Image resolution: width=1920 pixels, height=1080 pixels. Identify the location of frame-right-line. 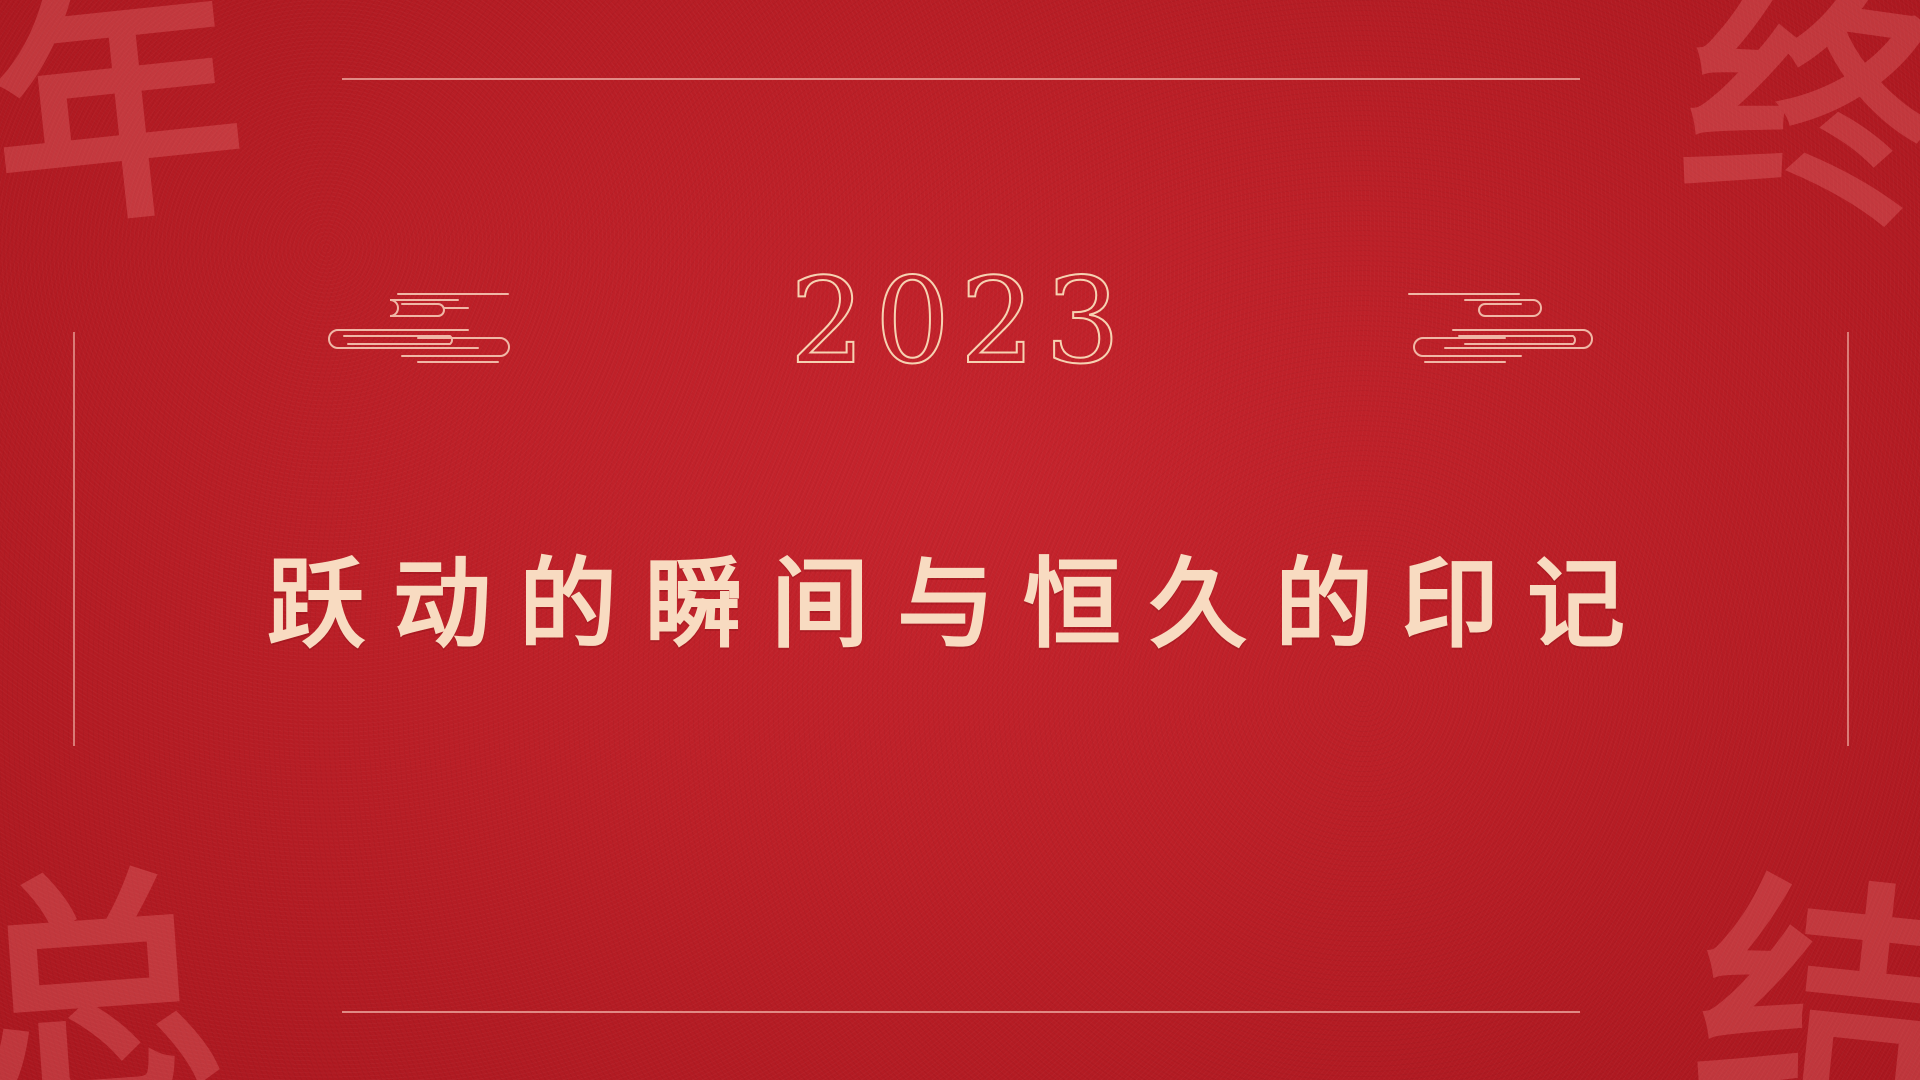
(1848, 539).